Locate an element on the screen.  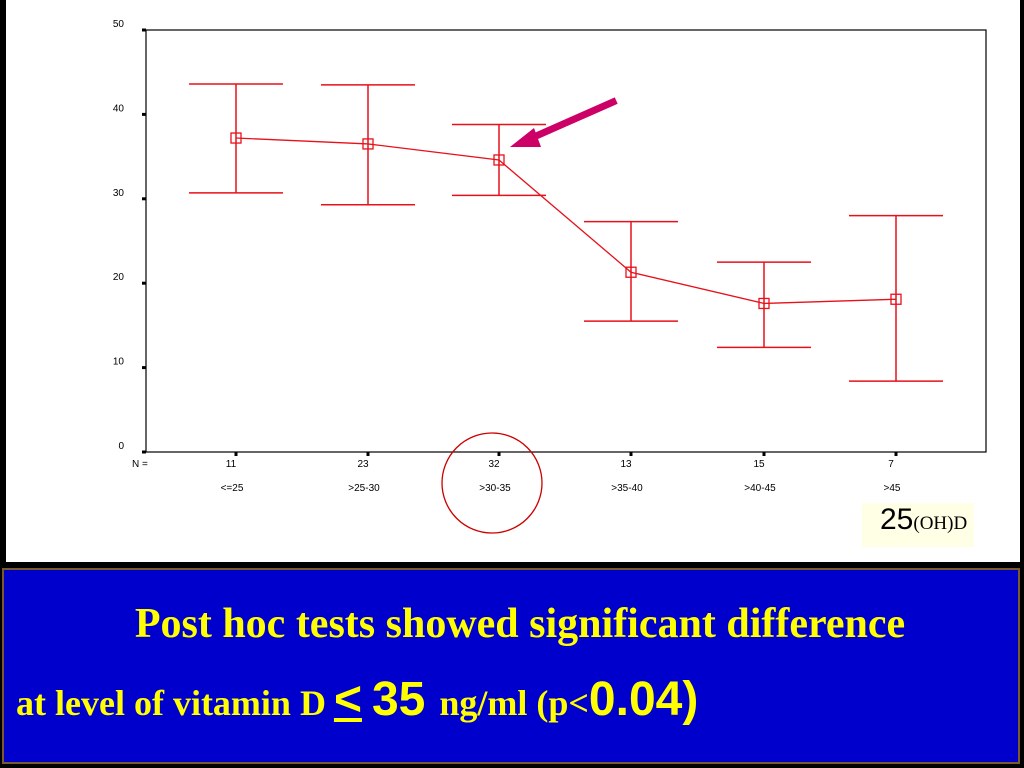
annotation-arrow-head is located at coordinates (525, 137).